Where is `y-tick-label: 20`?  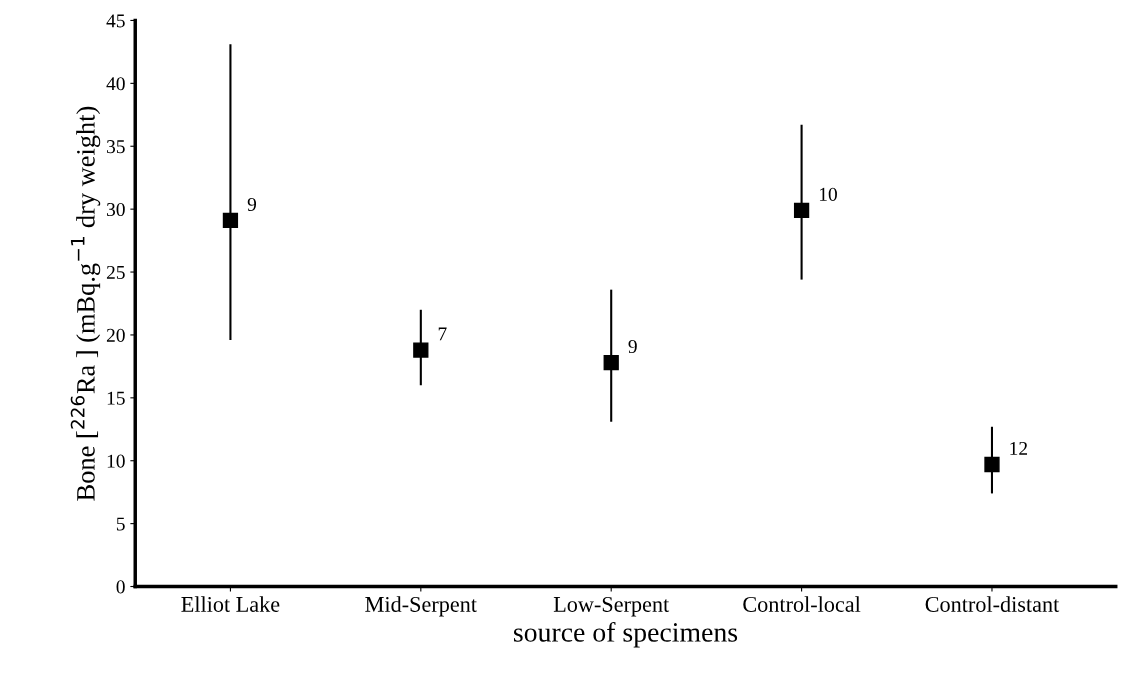
y-tick-label: 20 is located at coordinates (115, 335).